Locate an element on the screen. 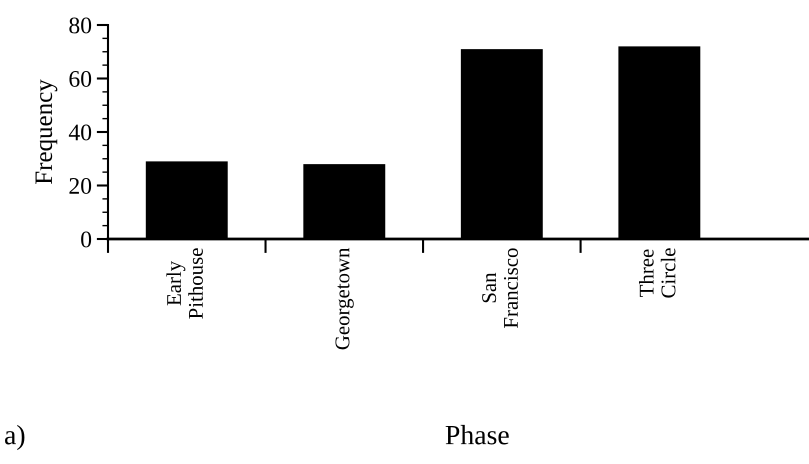 This screenshot has height=464, width=809. y-tick-label: 20 is located at coordinates (80, 186).